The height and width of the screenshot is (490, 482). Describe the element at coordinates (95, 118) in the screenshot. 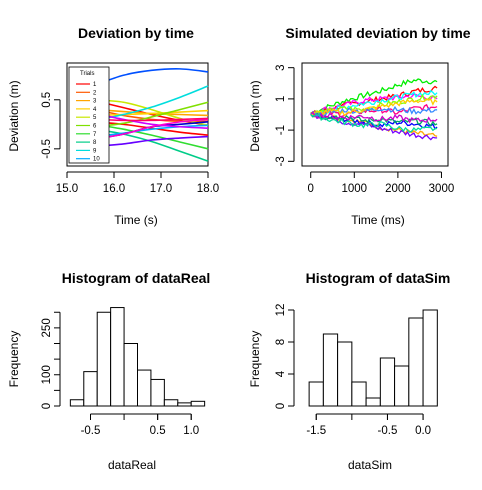

I see `legend-label: 5` at that location.